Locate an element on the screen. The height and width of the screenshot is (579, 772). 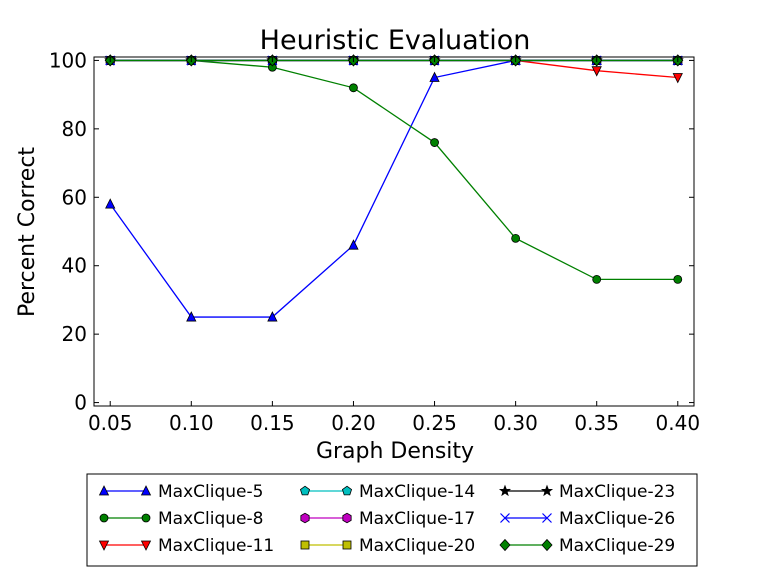
legend-entry-maxclique-26: MaxClique-26 is located at coordinates (587, 519).